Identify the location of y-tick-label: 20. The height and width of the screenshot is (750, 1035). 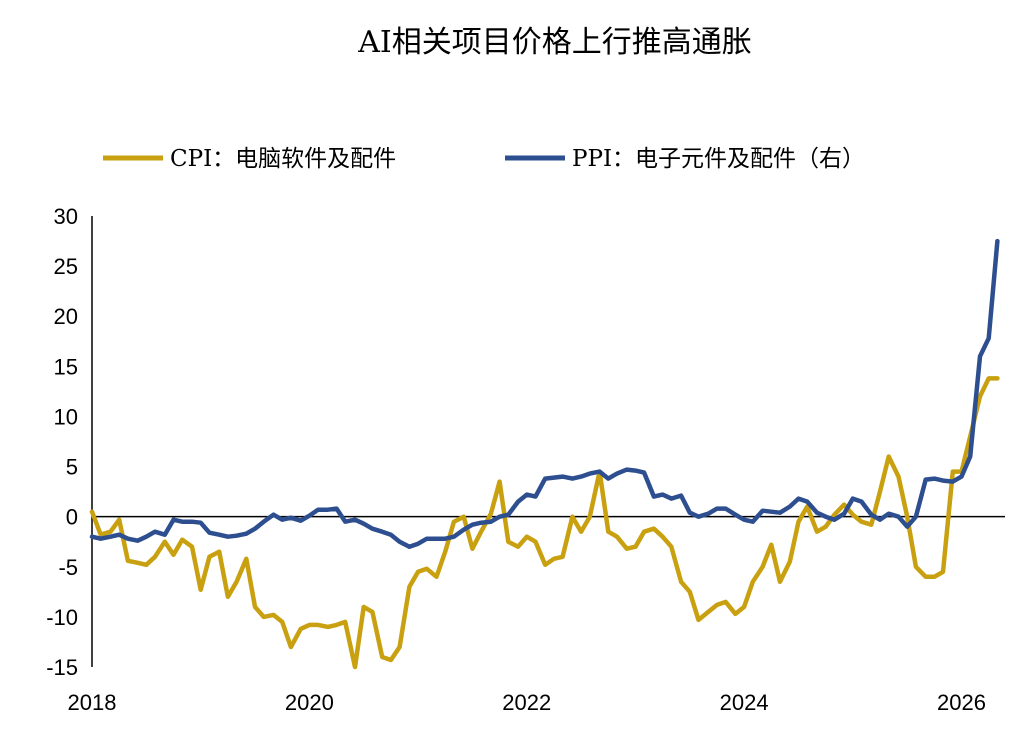
(66, 316).